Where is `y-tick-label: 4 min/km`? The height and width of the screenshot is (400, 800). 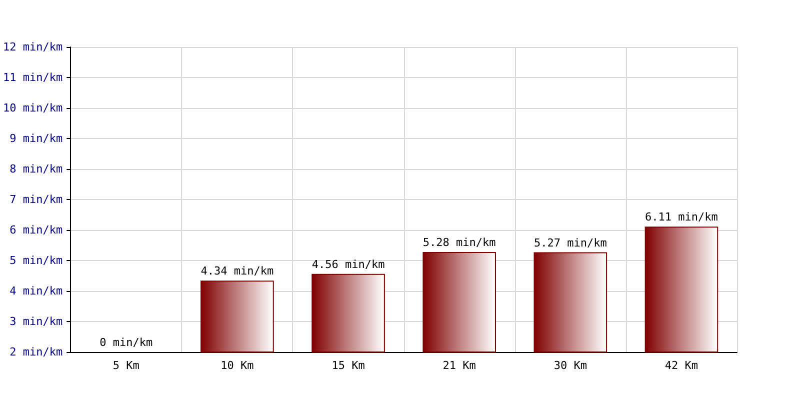
y-tick-label: 4 min/km is located at coordinates (36, 291).